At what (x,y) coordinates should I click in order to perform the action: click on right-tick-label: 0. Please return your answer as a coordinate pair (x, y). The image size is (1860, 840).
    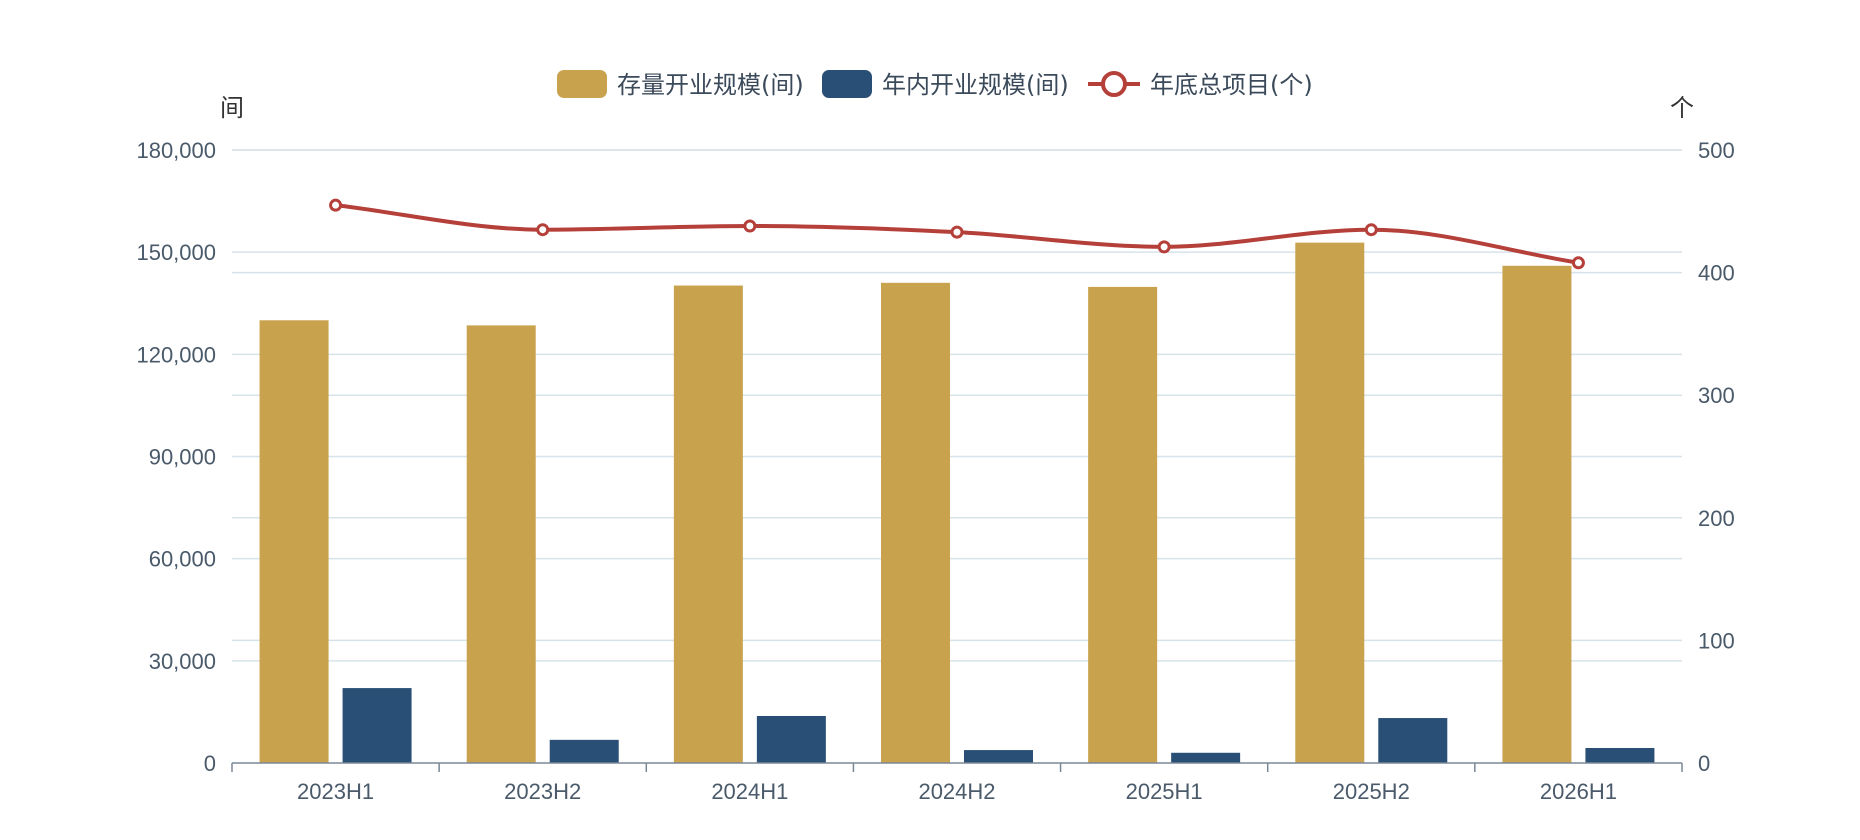
    Looking at the image, I should click on (1704, 763).